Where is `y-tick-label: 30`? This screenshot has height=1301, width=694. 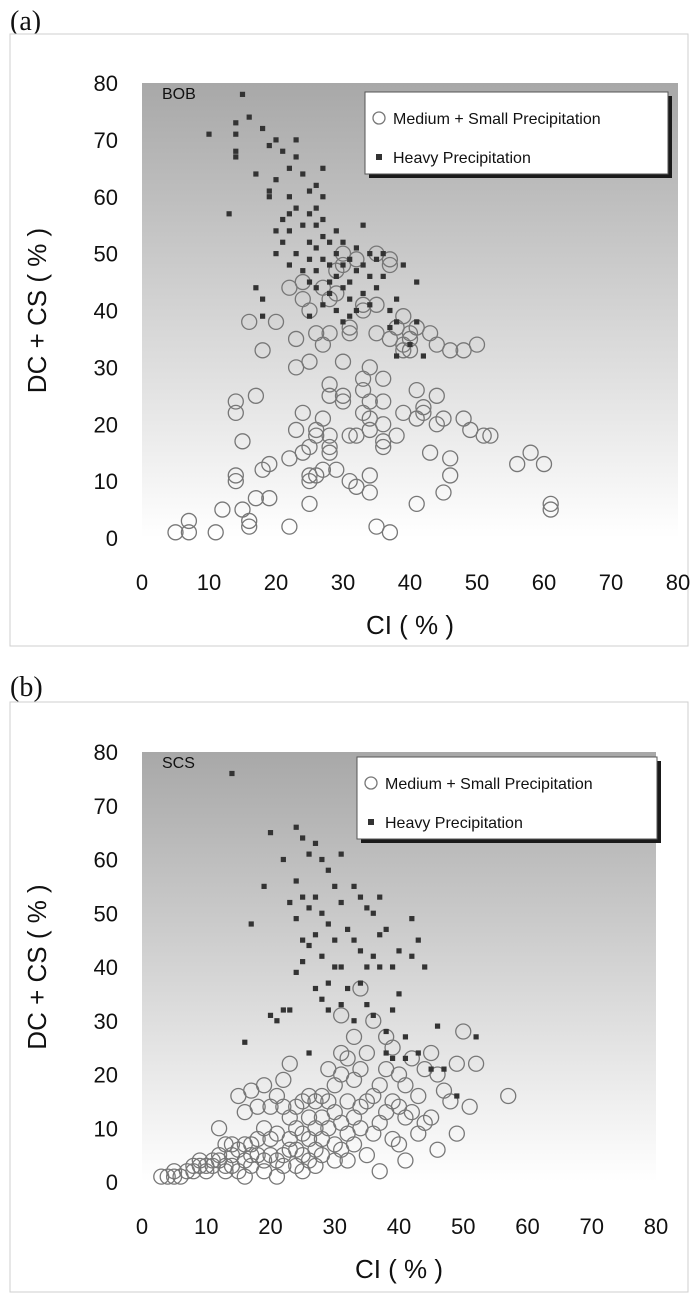
y-tick-label: 30 is located at coordinates (106, 367).